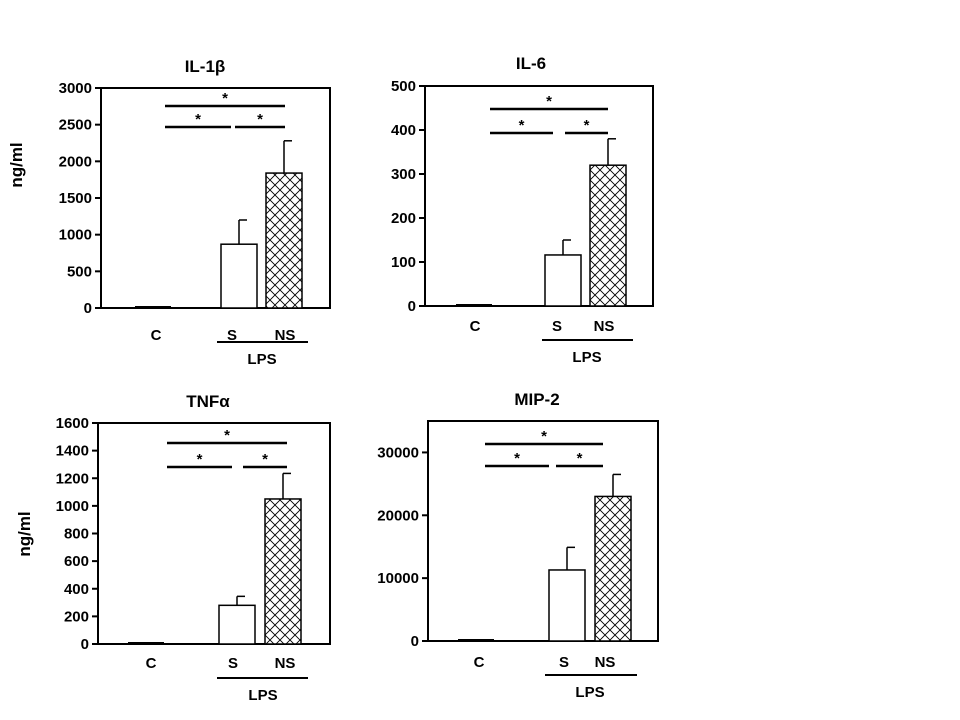 Image resolution: width=960 pixels, height=720 pixels. I want to click on y-ticks: 0 100 200 300 400 500, so click(408, 196).